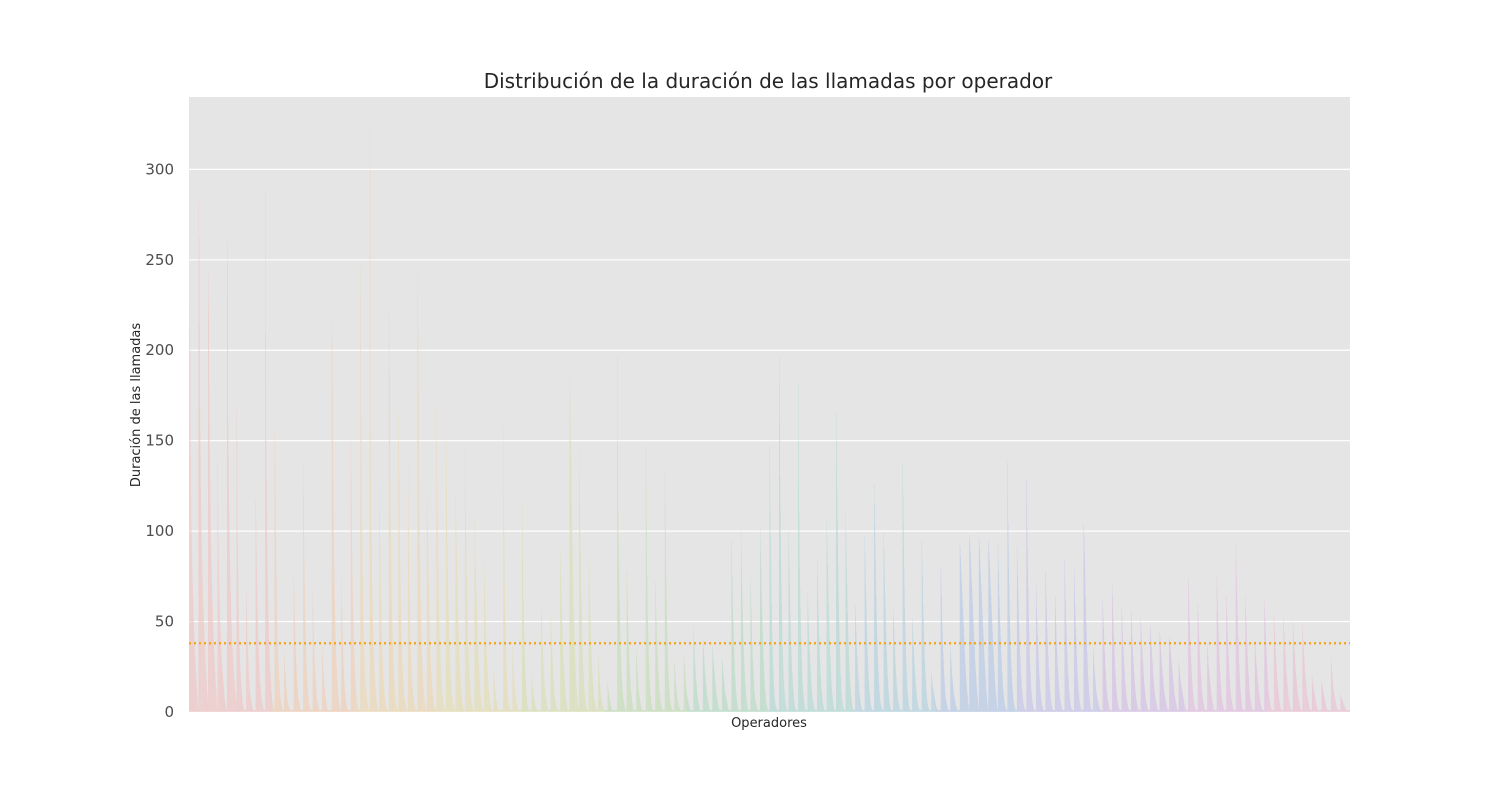 The width and height of the screenshot is (1500, 800). What do you see at coordinates (769, 723) in the screenshot?
I see `x-axis-label: Operadores` at bounding box center [769, 723].